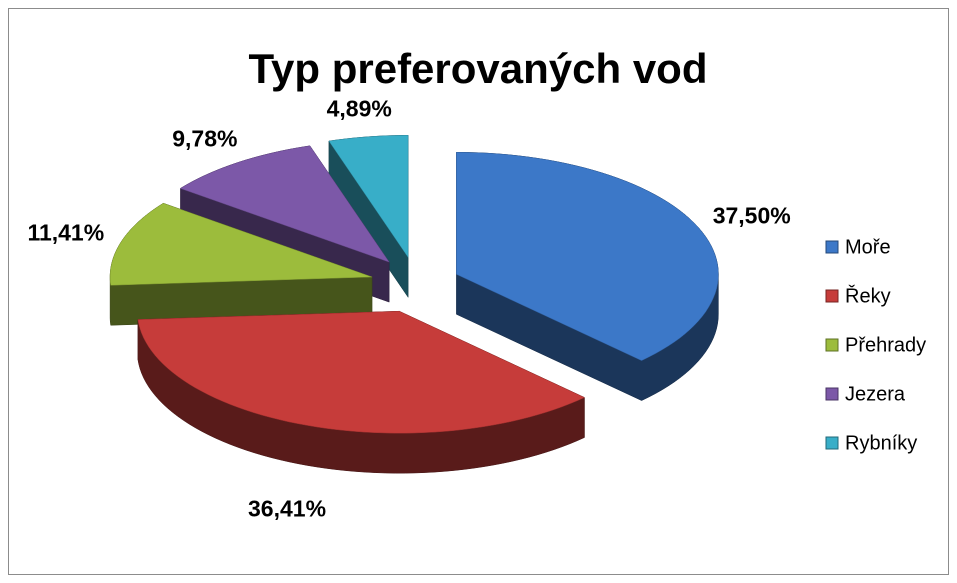 This screenshot has height=583, width=957. Describe the element at coordinates (287, 509) in the screenshot. I see `data-label: 36,41%` at that location.